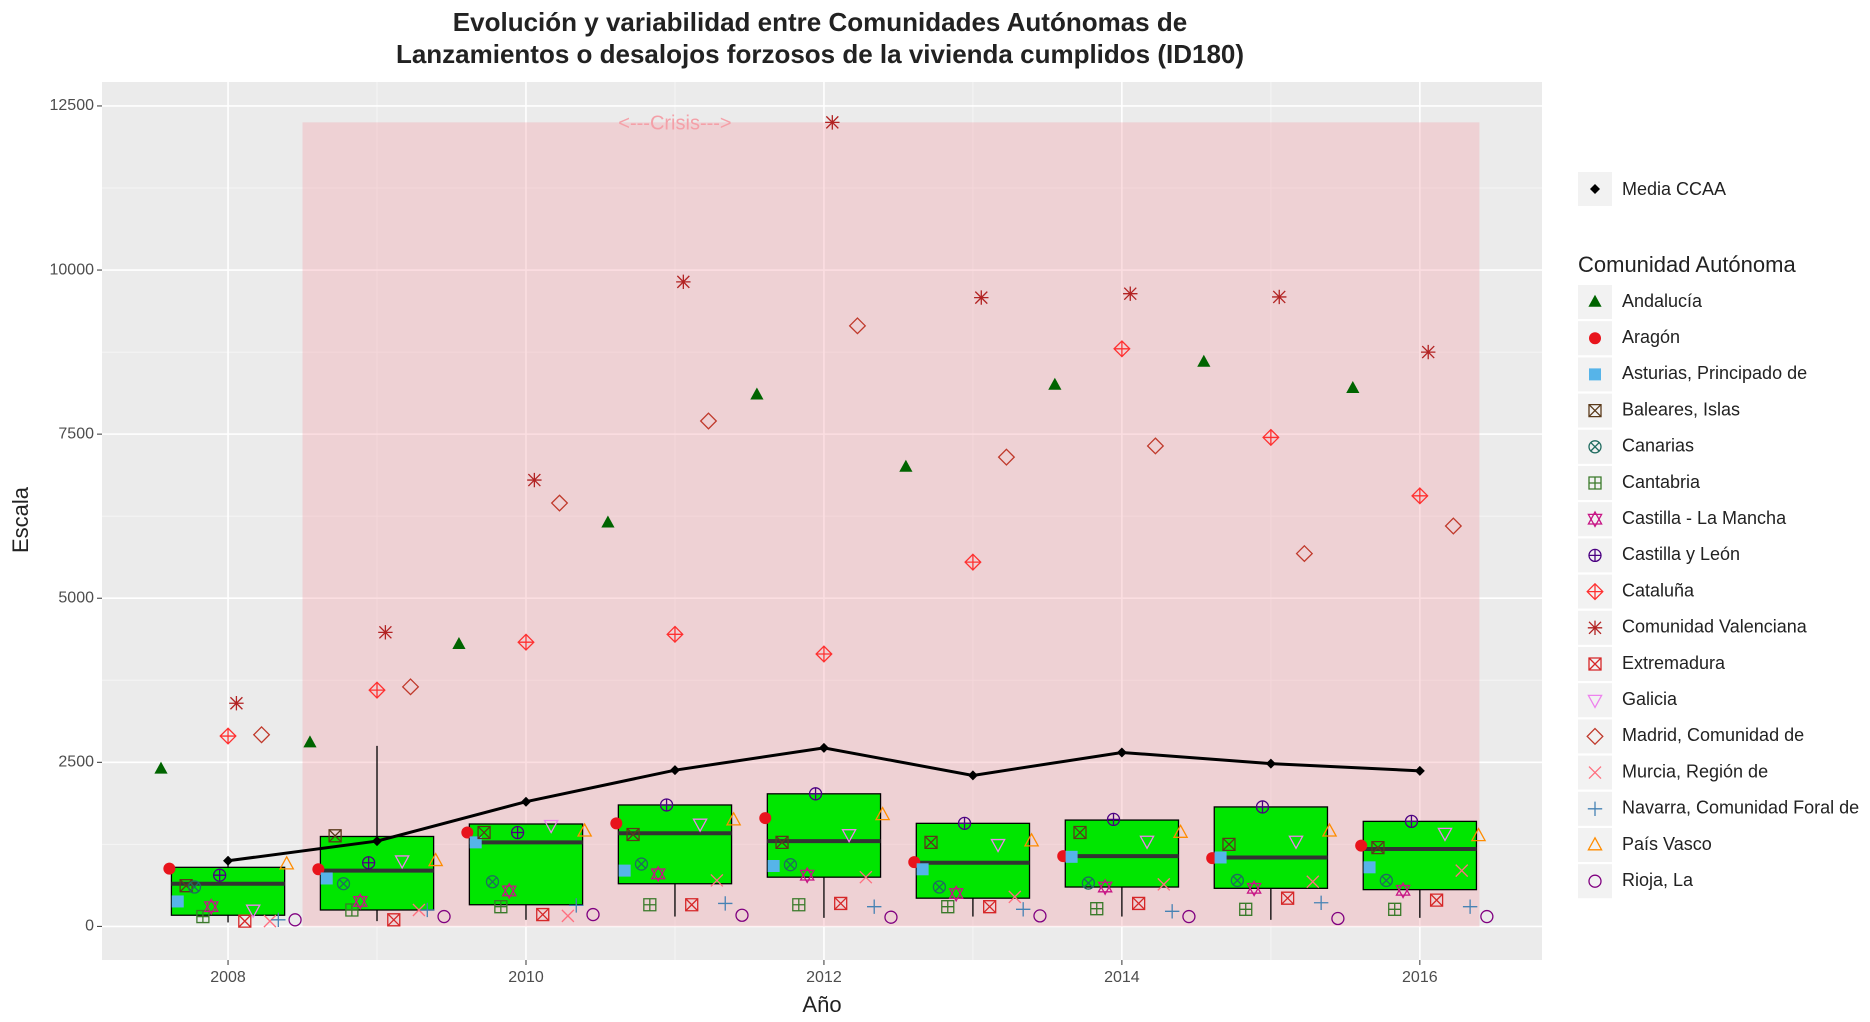  Describe the element at coordinates (1695, 771) in the screenshot. I see `legend-label: Murcia, Región de` at that location.